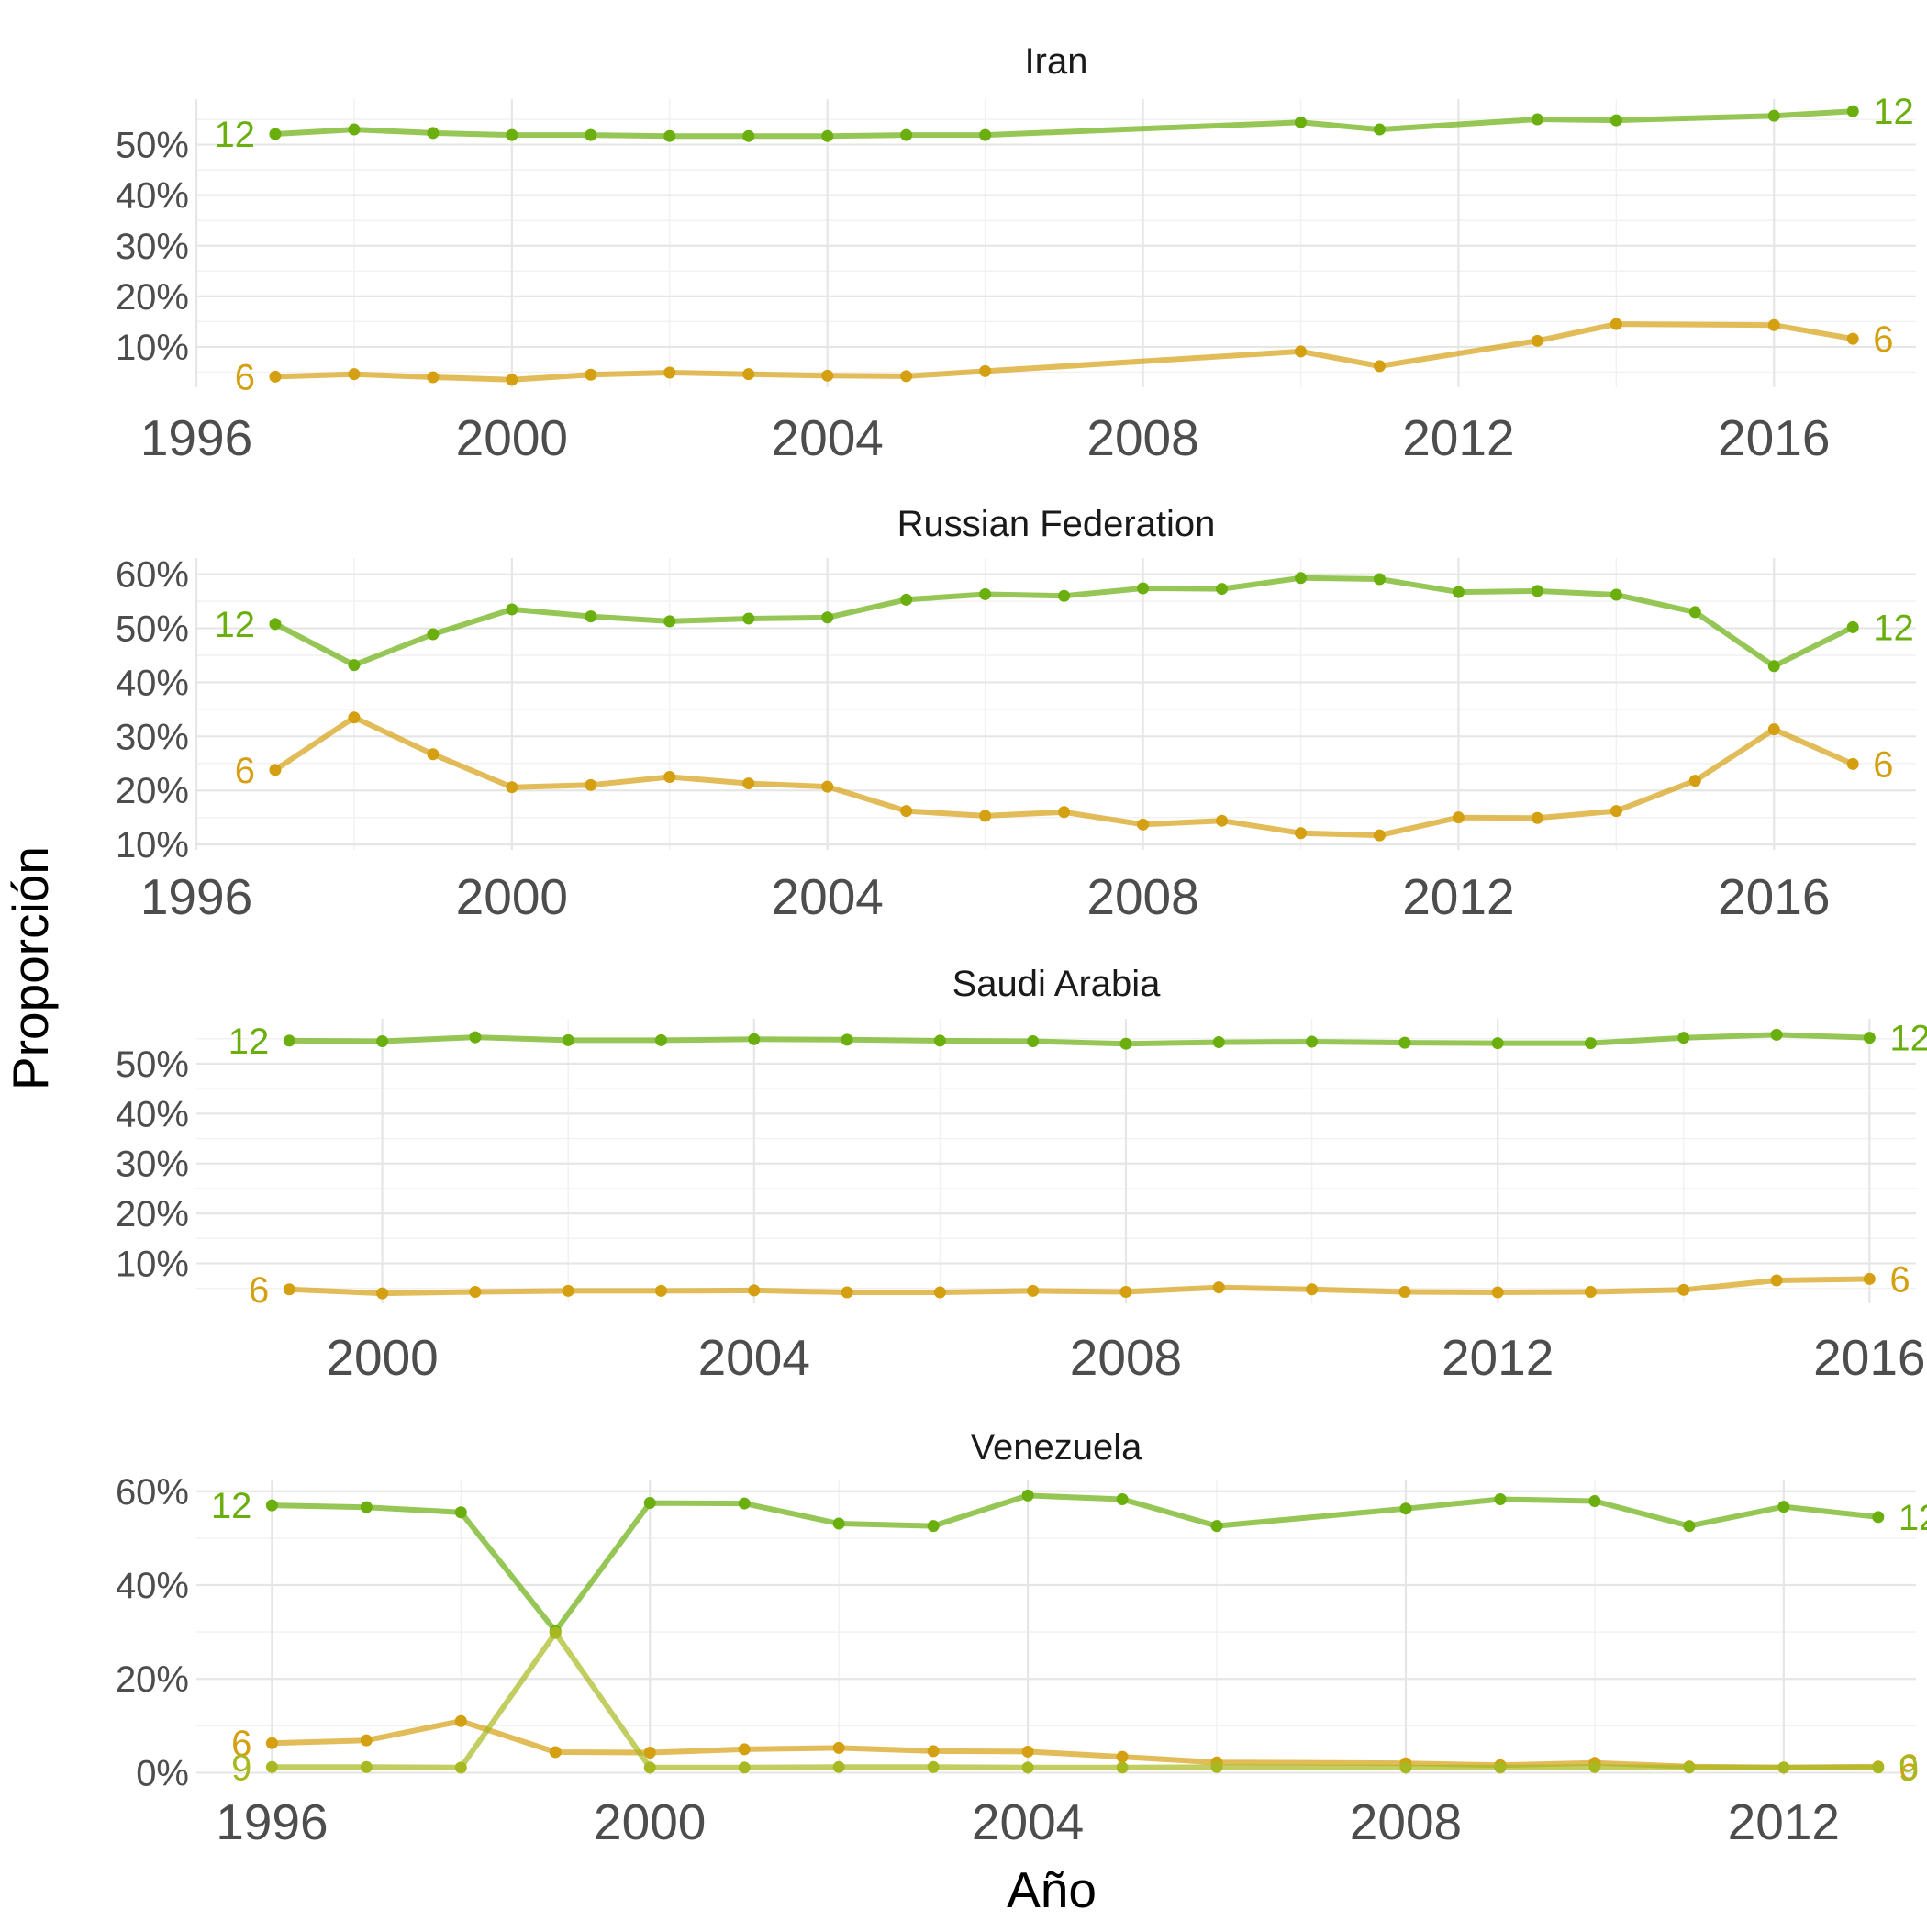 The image size is (1927, 1932). What do you see at coordinates (162, 1773) in the screenshot?
I see `y-tick-label: 0%` at bounding box center [162, 1773].